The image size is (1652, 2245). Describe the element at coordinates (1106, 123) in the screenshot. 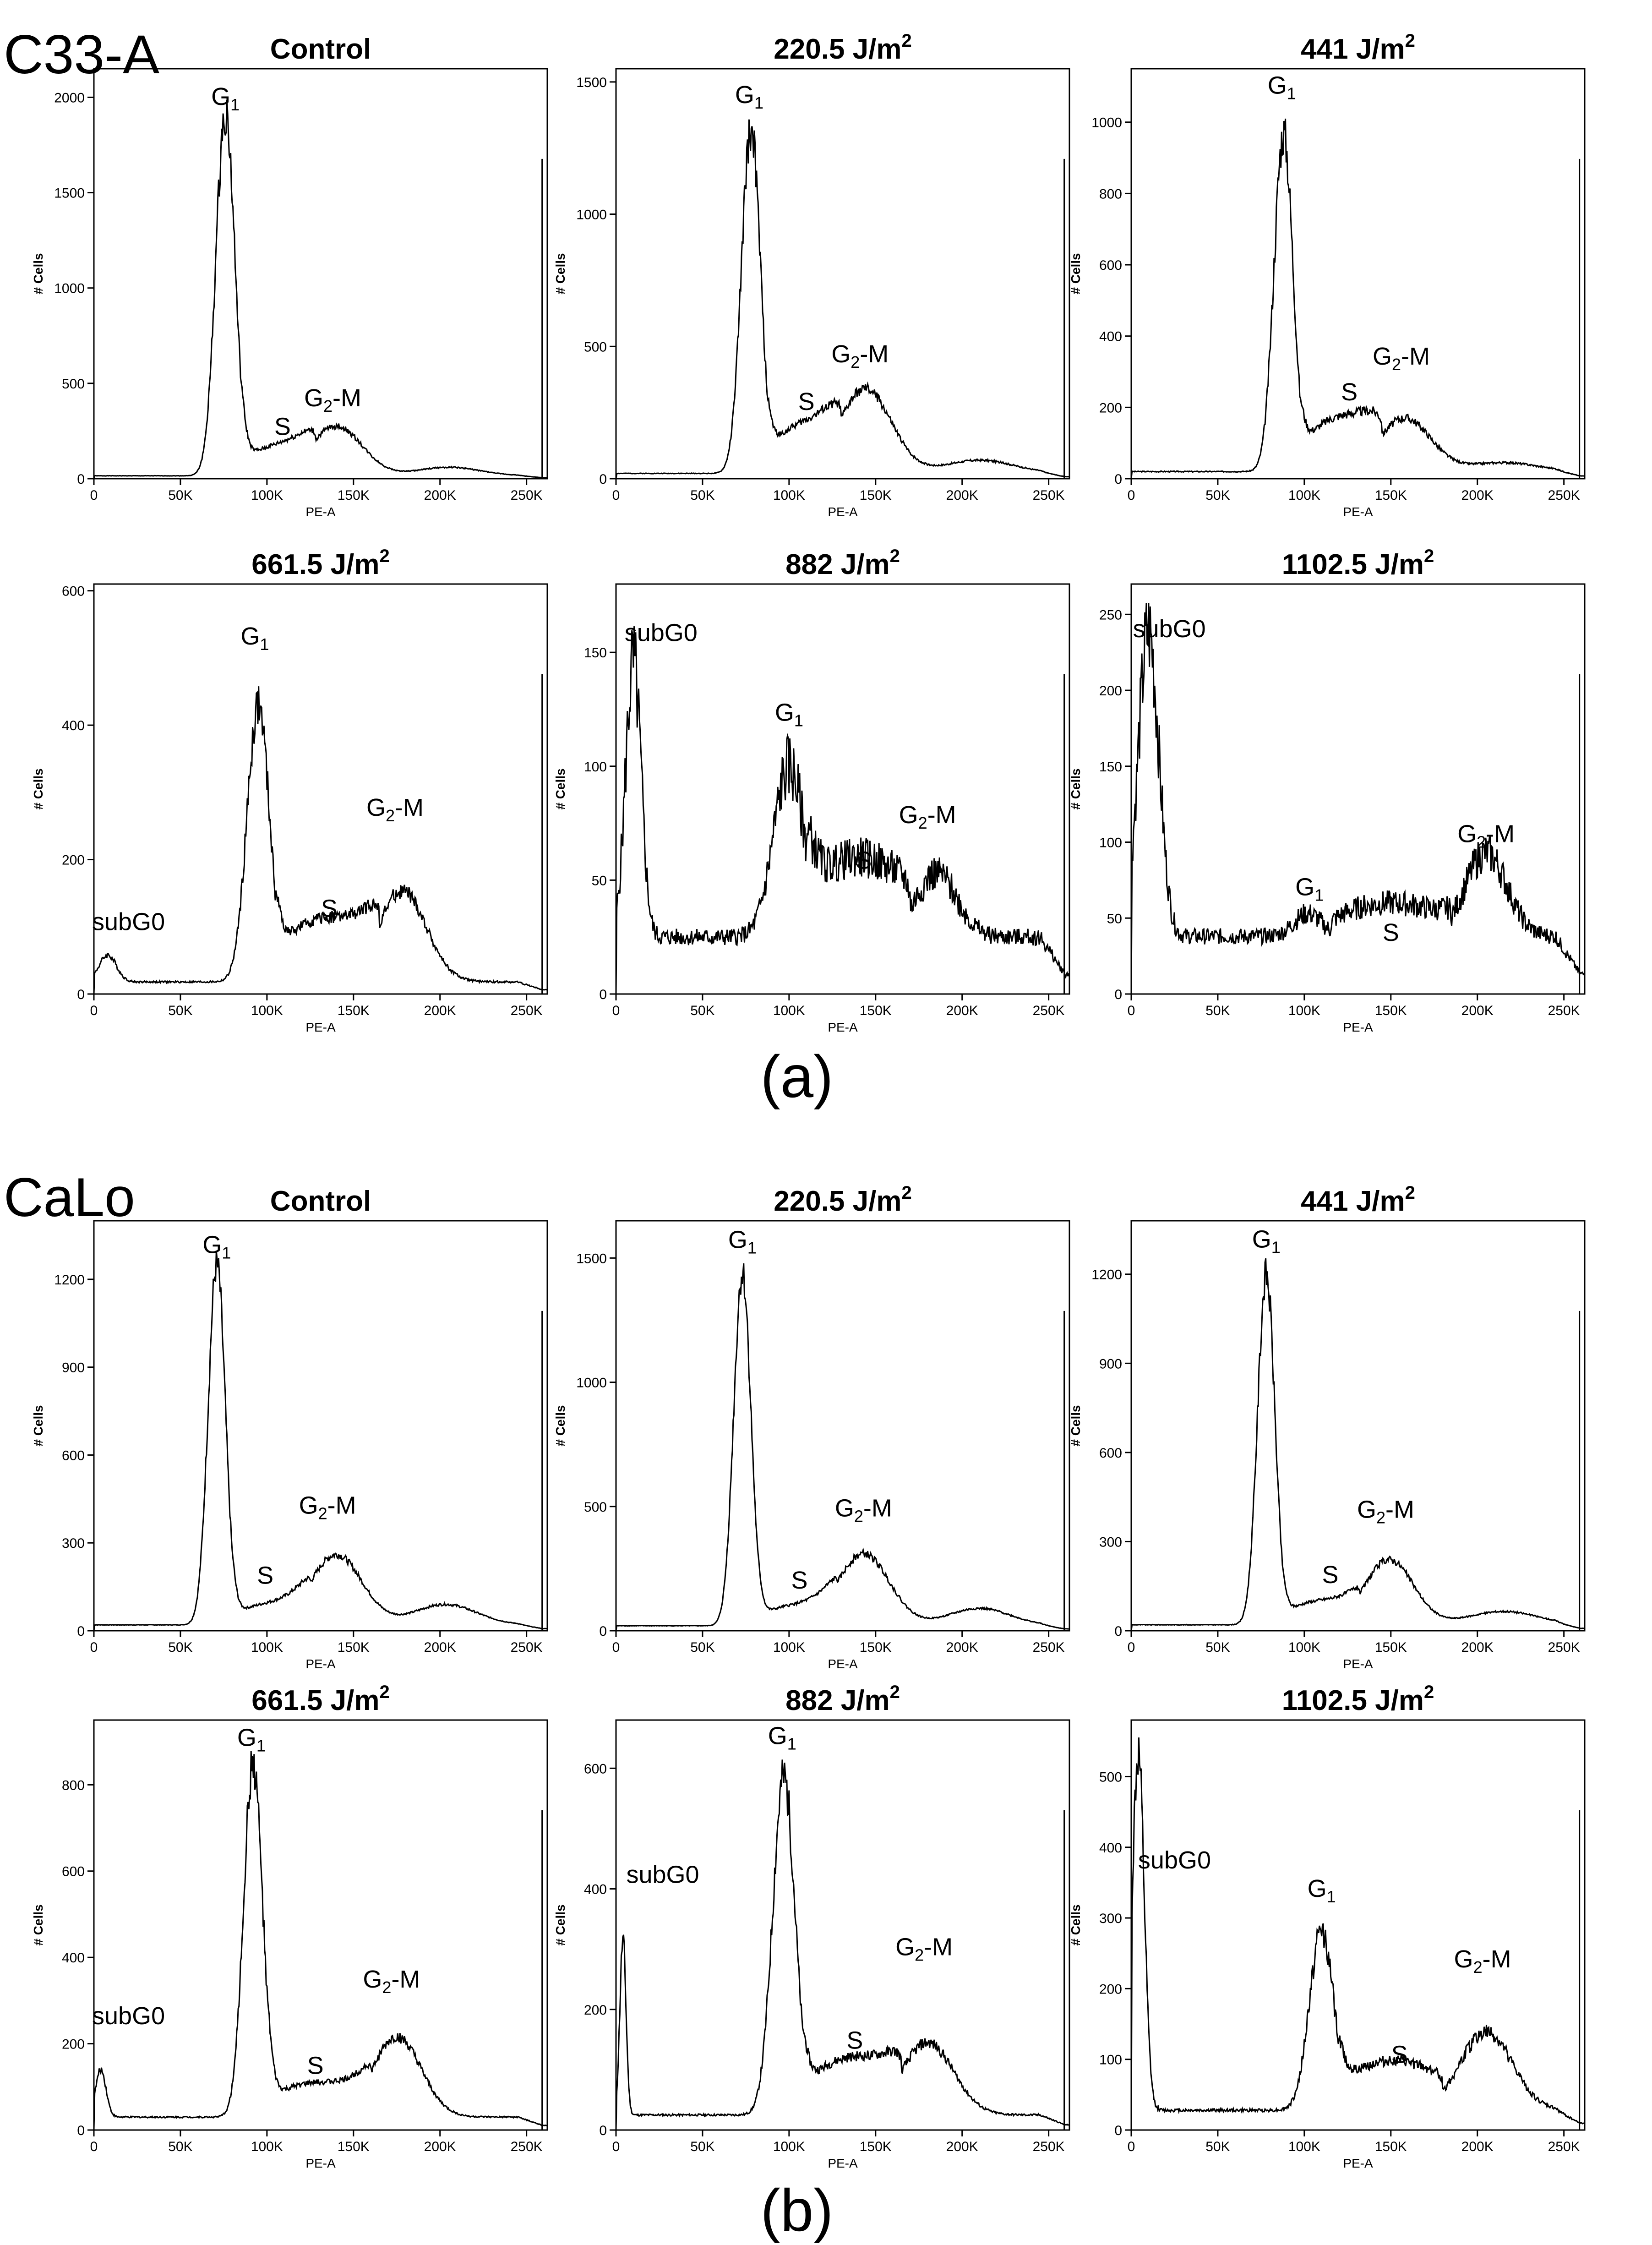

I see `y-tick-label: 1000` at that location.